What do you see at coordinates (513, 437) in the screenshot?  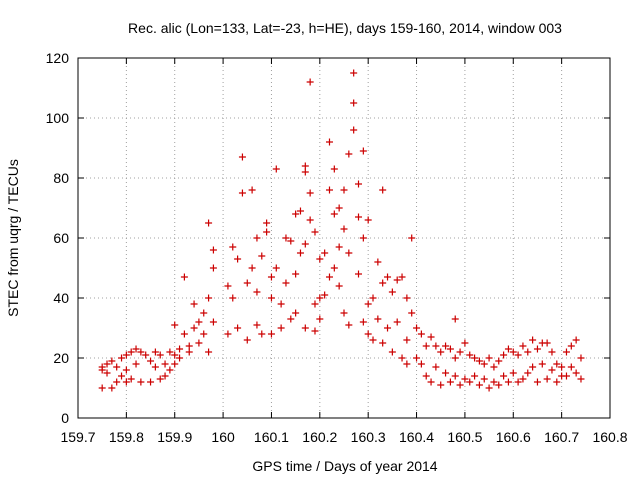 I see `x-tick-label: 160.6` at bounding box center [513, 437].